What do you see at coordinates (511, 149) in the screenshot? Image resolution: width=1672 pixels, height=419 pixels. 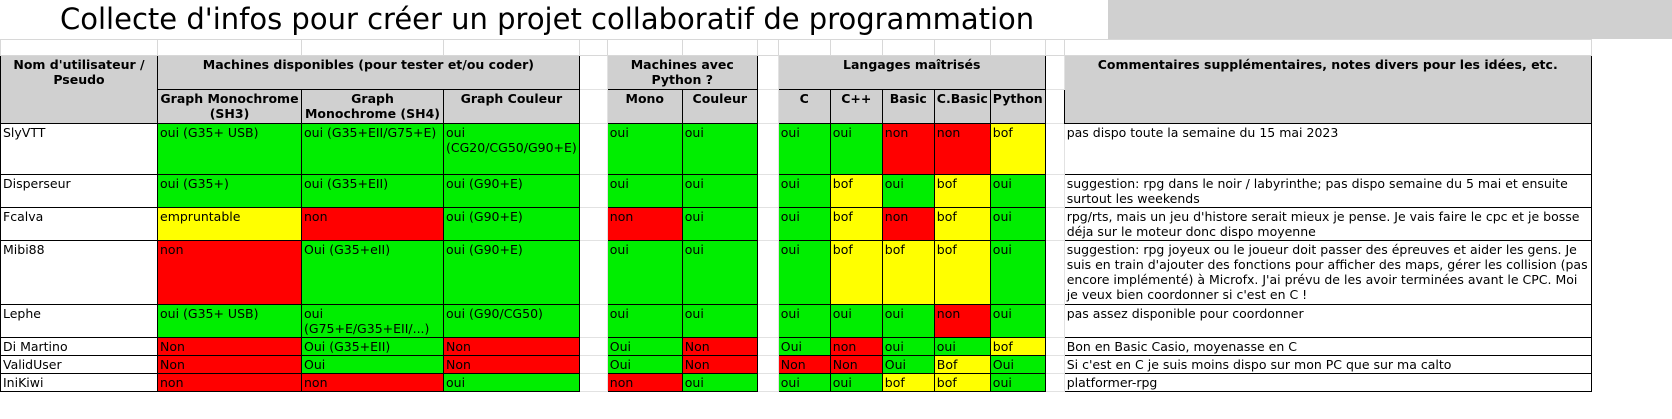 I see `cell-couleur: oui (CG20/CG50/G90+E)` at bounding box center [511, 149].